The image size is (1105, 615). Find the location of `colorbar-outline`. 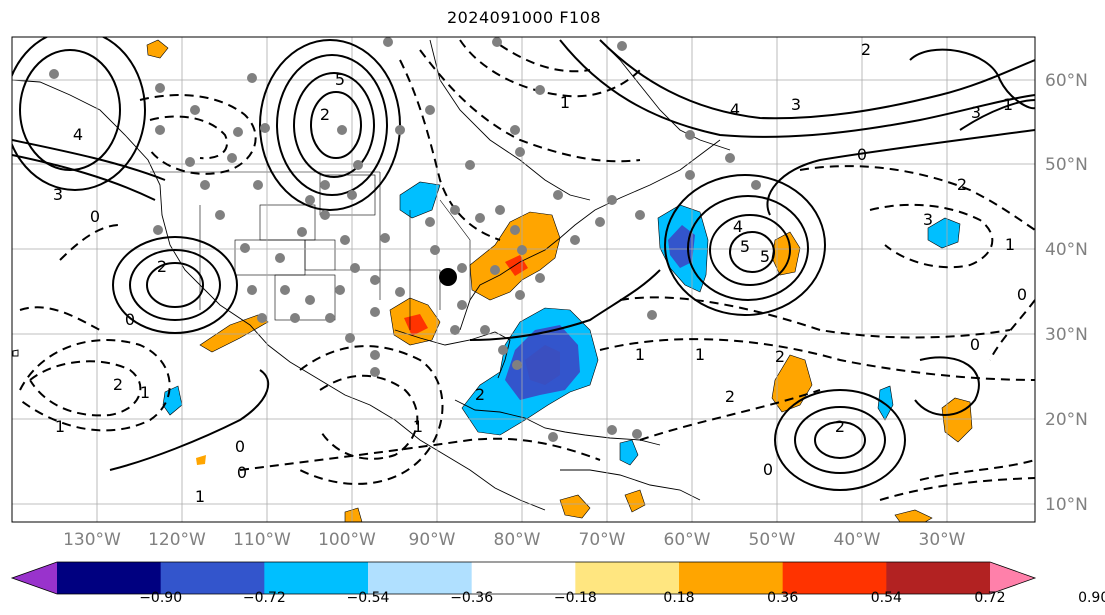

colorbar-outline is located at coordinates (523, 578).